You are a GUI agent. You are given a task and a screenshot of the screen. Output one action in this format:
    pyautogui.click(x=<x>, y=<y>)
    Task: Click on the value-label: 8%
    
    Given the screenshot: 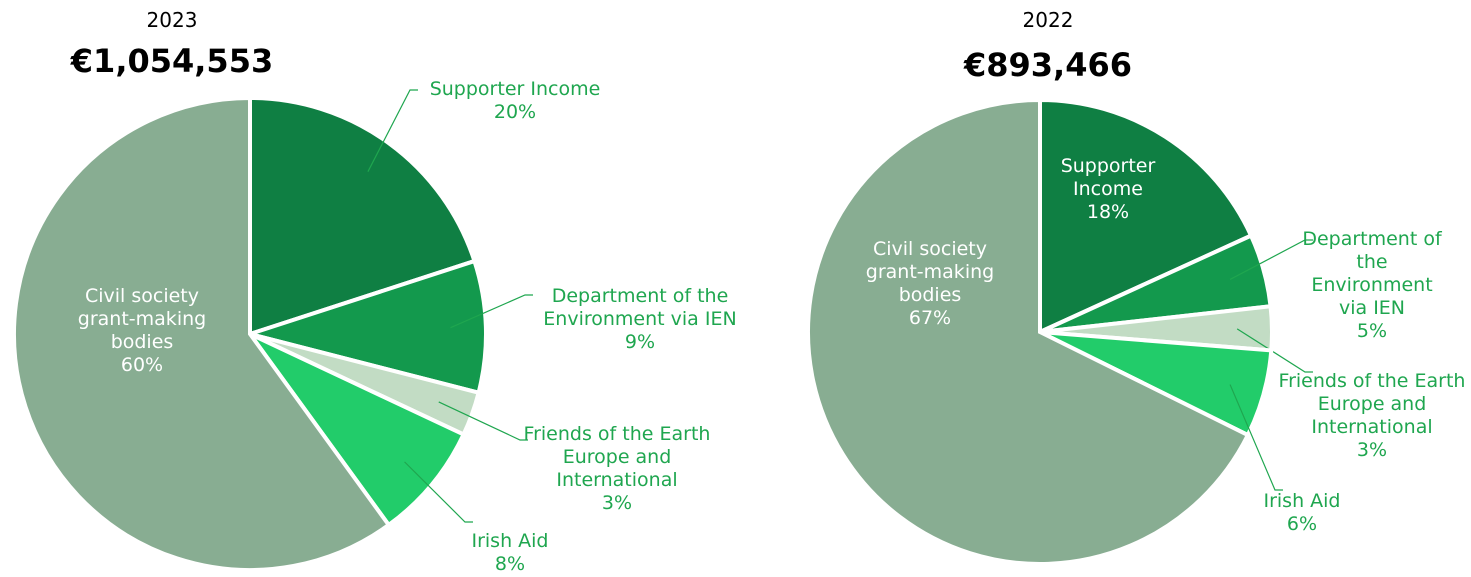 What is the action you would take?
    pyautogui.click(x=510, y=564)
    